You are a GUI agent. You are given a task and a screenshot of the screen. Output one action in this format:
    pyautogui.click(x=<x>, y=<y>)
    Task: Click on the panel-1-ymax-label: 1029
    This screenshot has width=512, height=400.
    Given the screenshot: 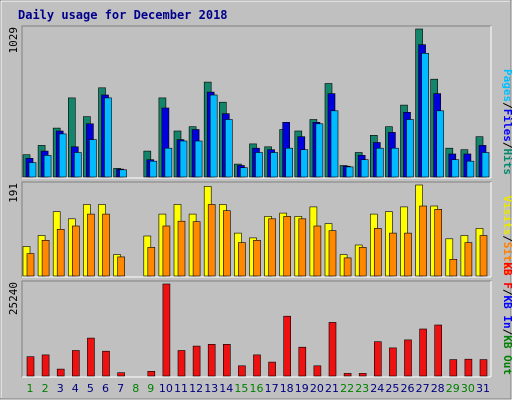 What is the action you would take?
    pyautogui.click(x=13, y=40)
    